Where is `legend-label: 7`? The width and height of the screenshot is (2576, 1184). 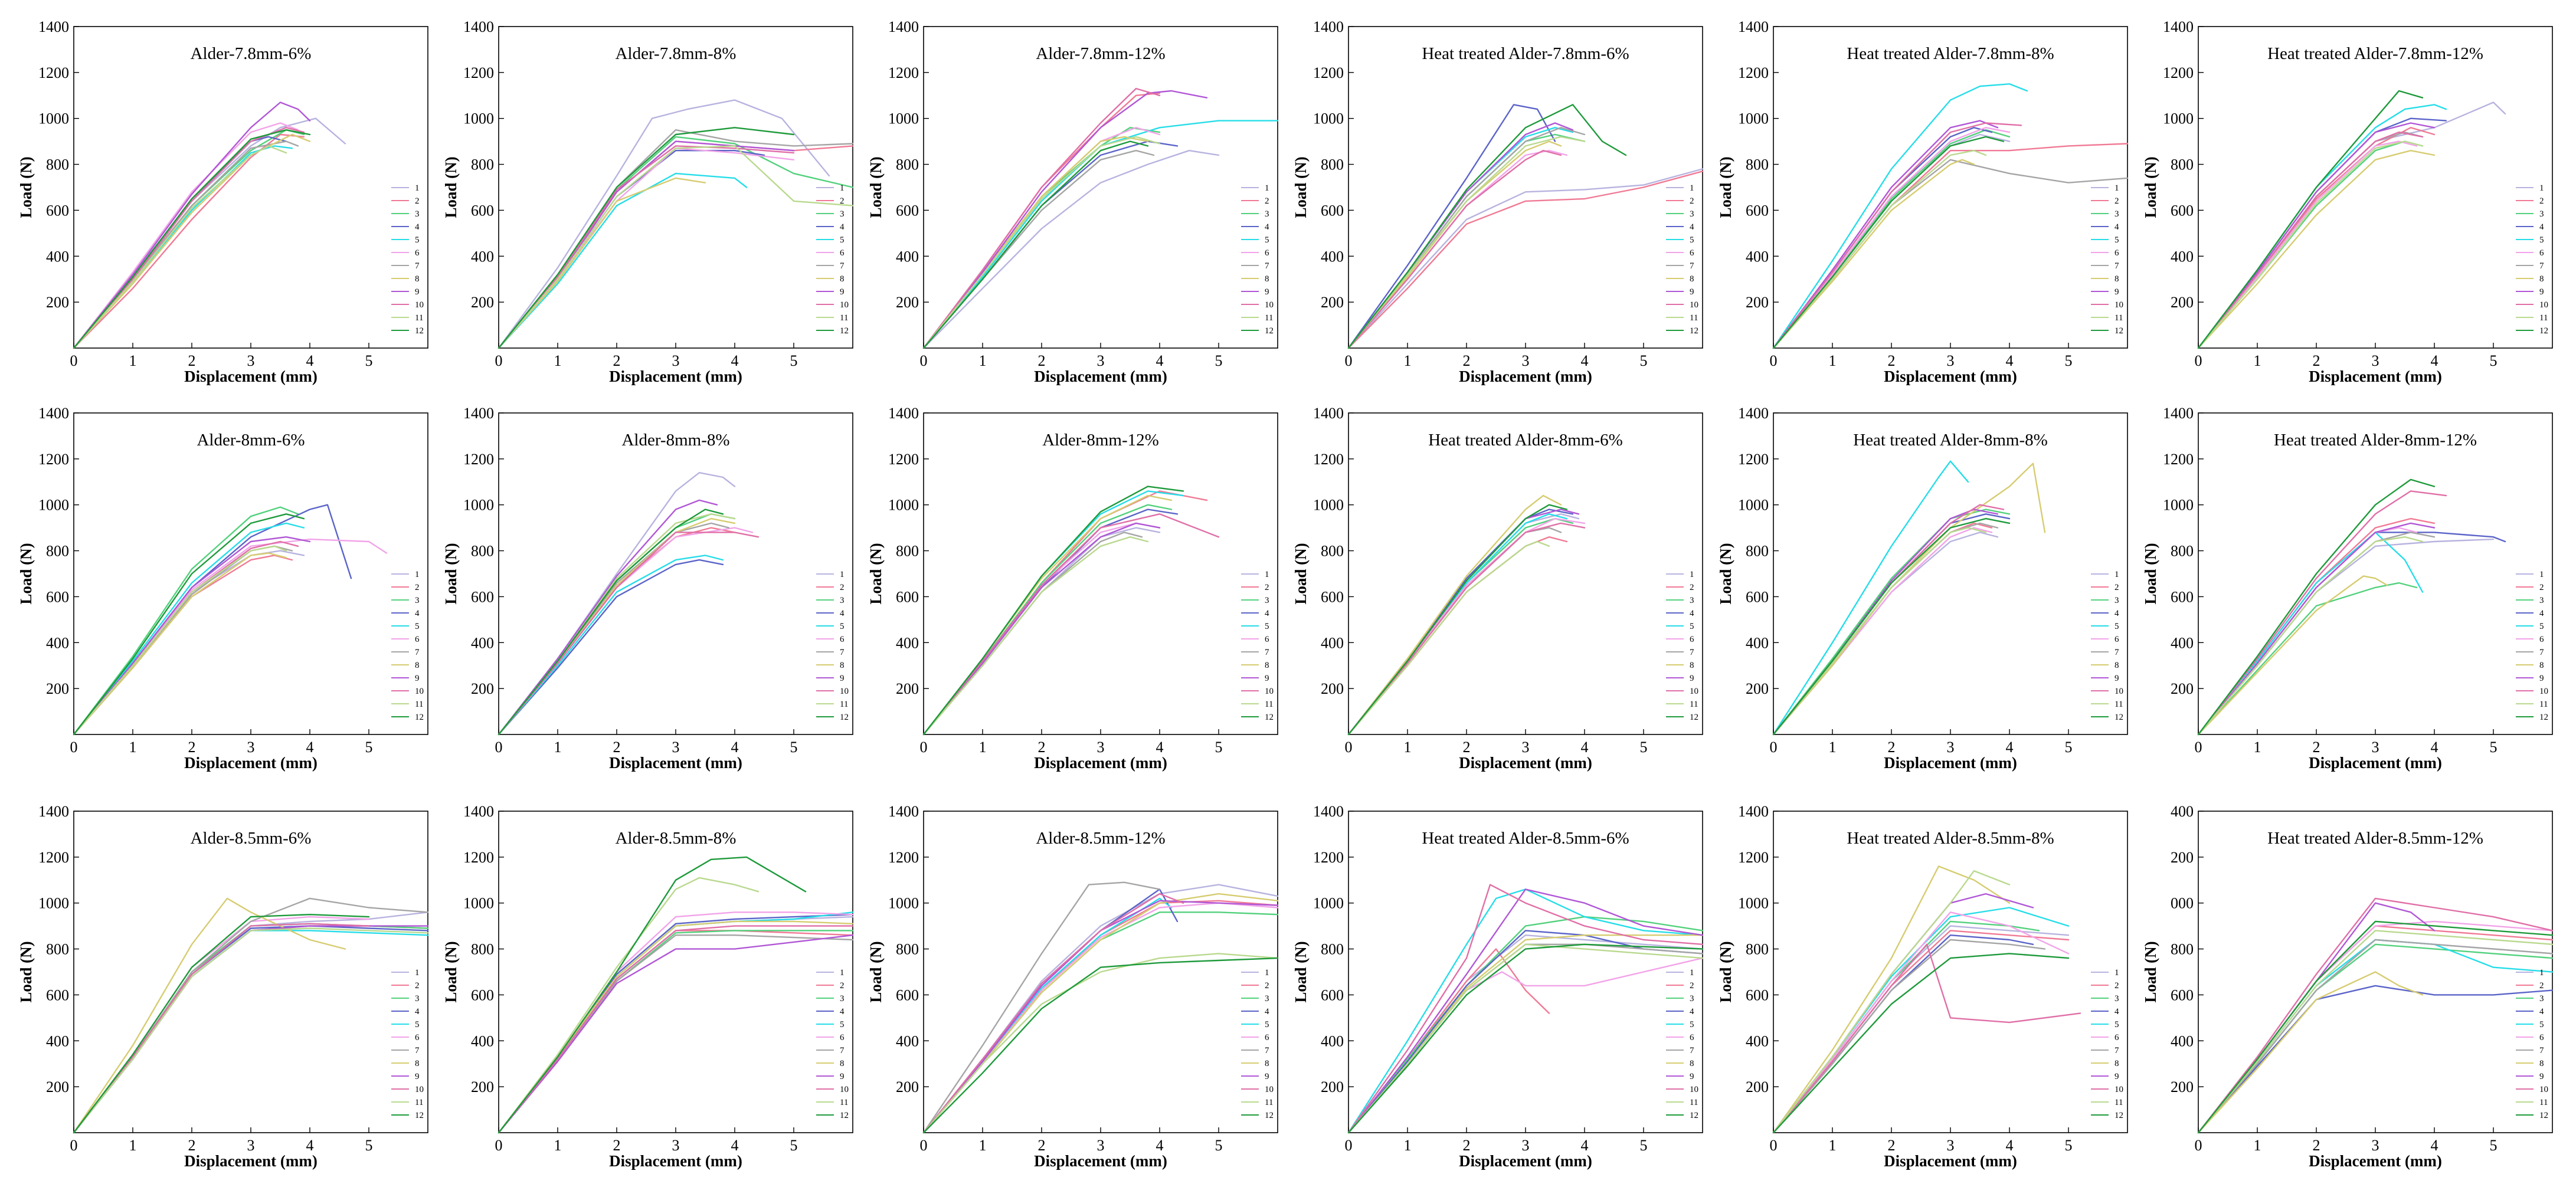 legend-label: 7 is located at coordinates (1692, 1050).